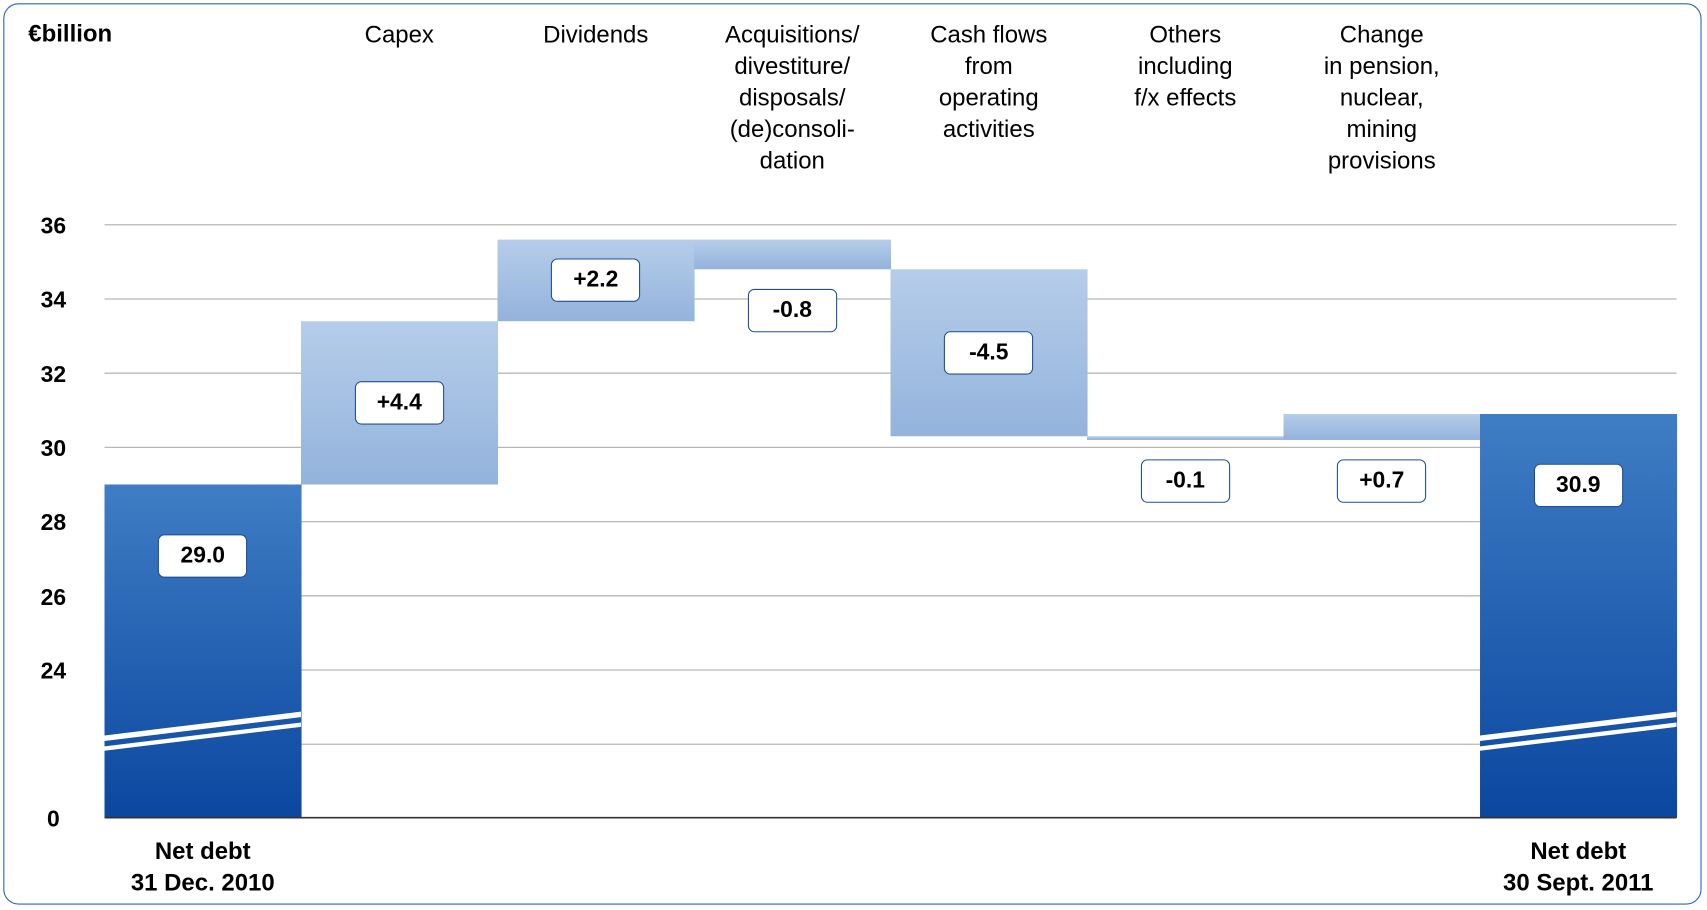 The width and height of the screenshot is (1707, 910). Describe the element at coordinates (399, 34) in the screenshot. I see `x-category-label: Capex` at that location.